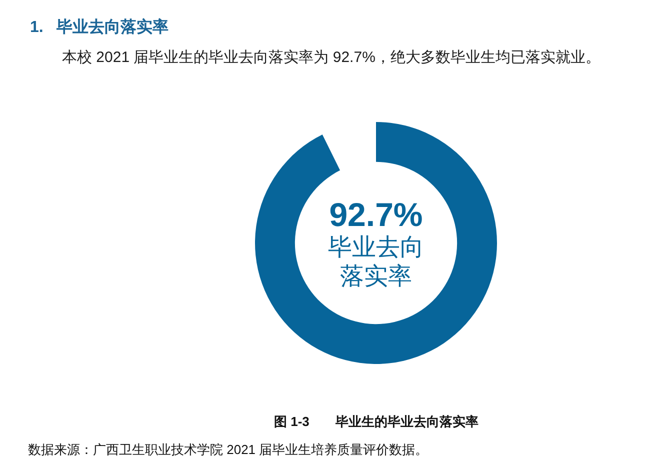 Image resolution: width=658 pixels, height=471 pixels. Describe the element at coordinates (376, 215) in the screenshot. I see `text: 92.7%` at that location.